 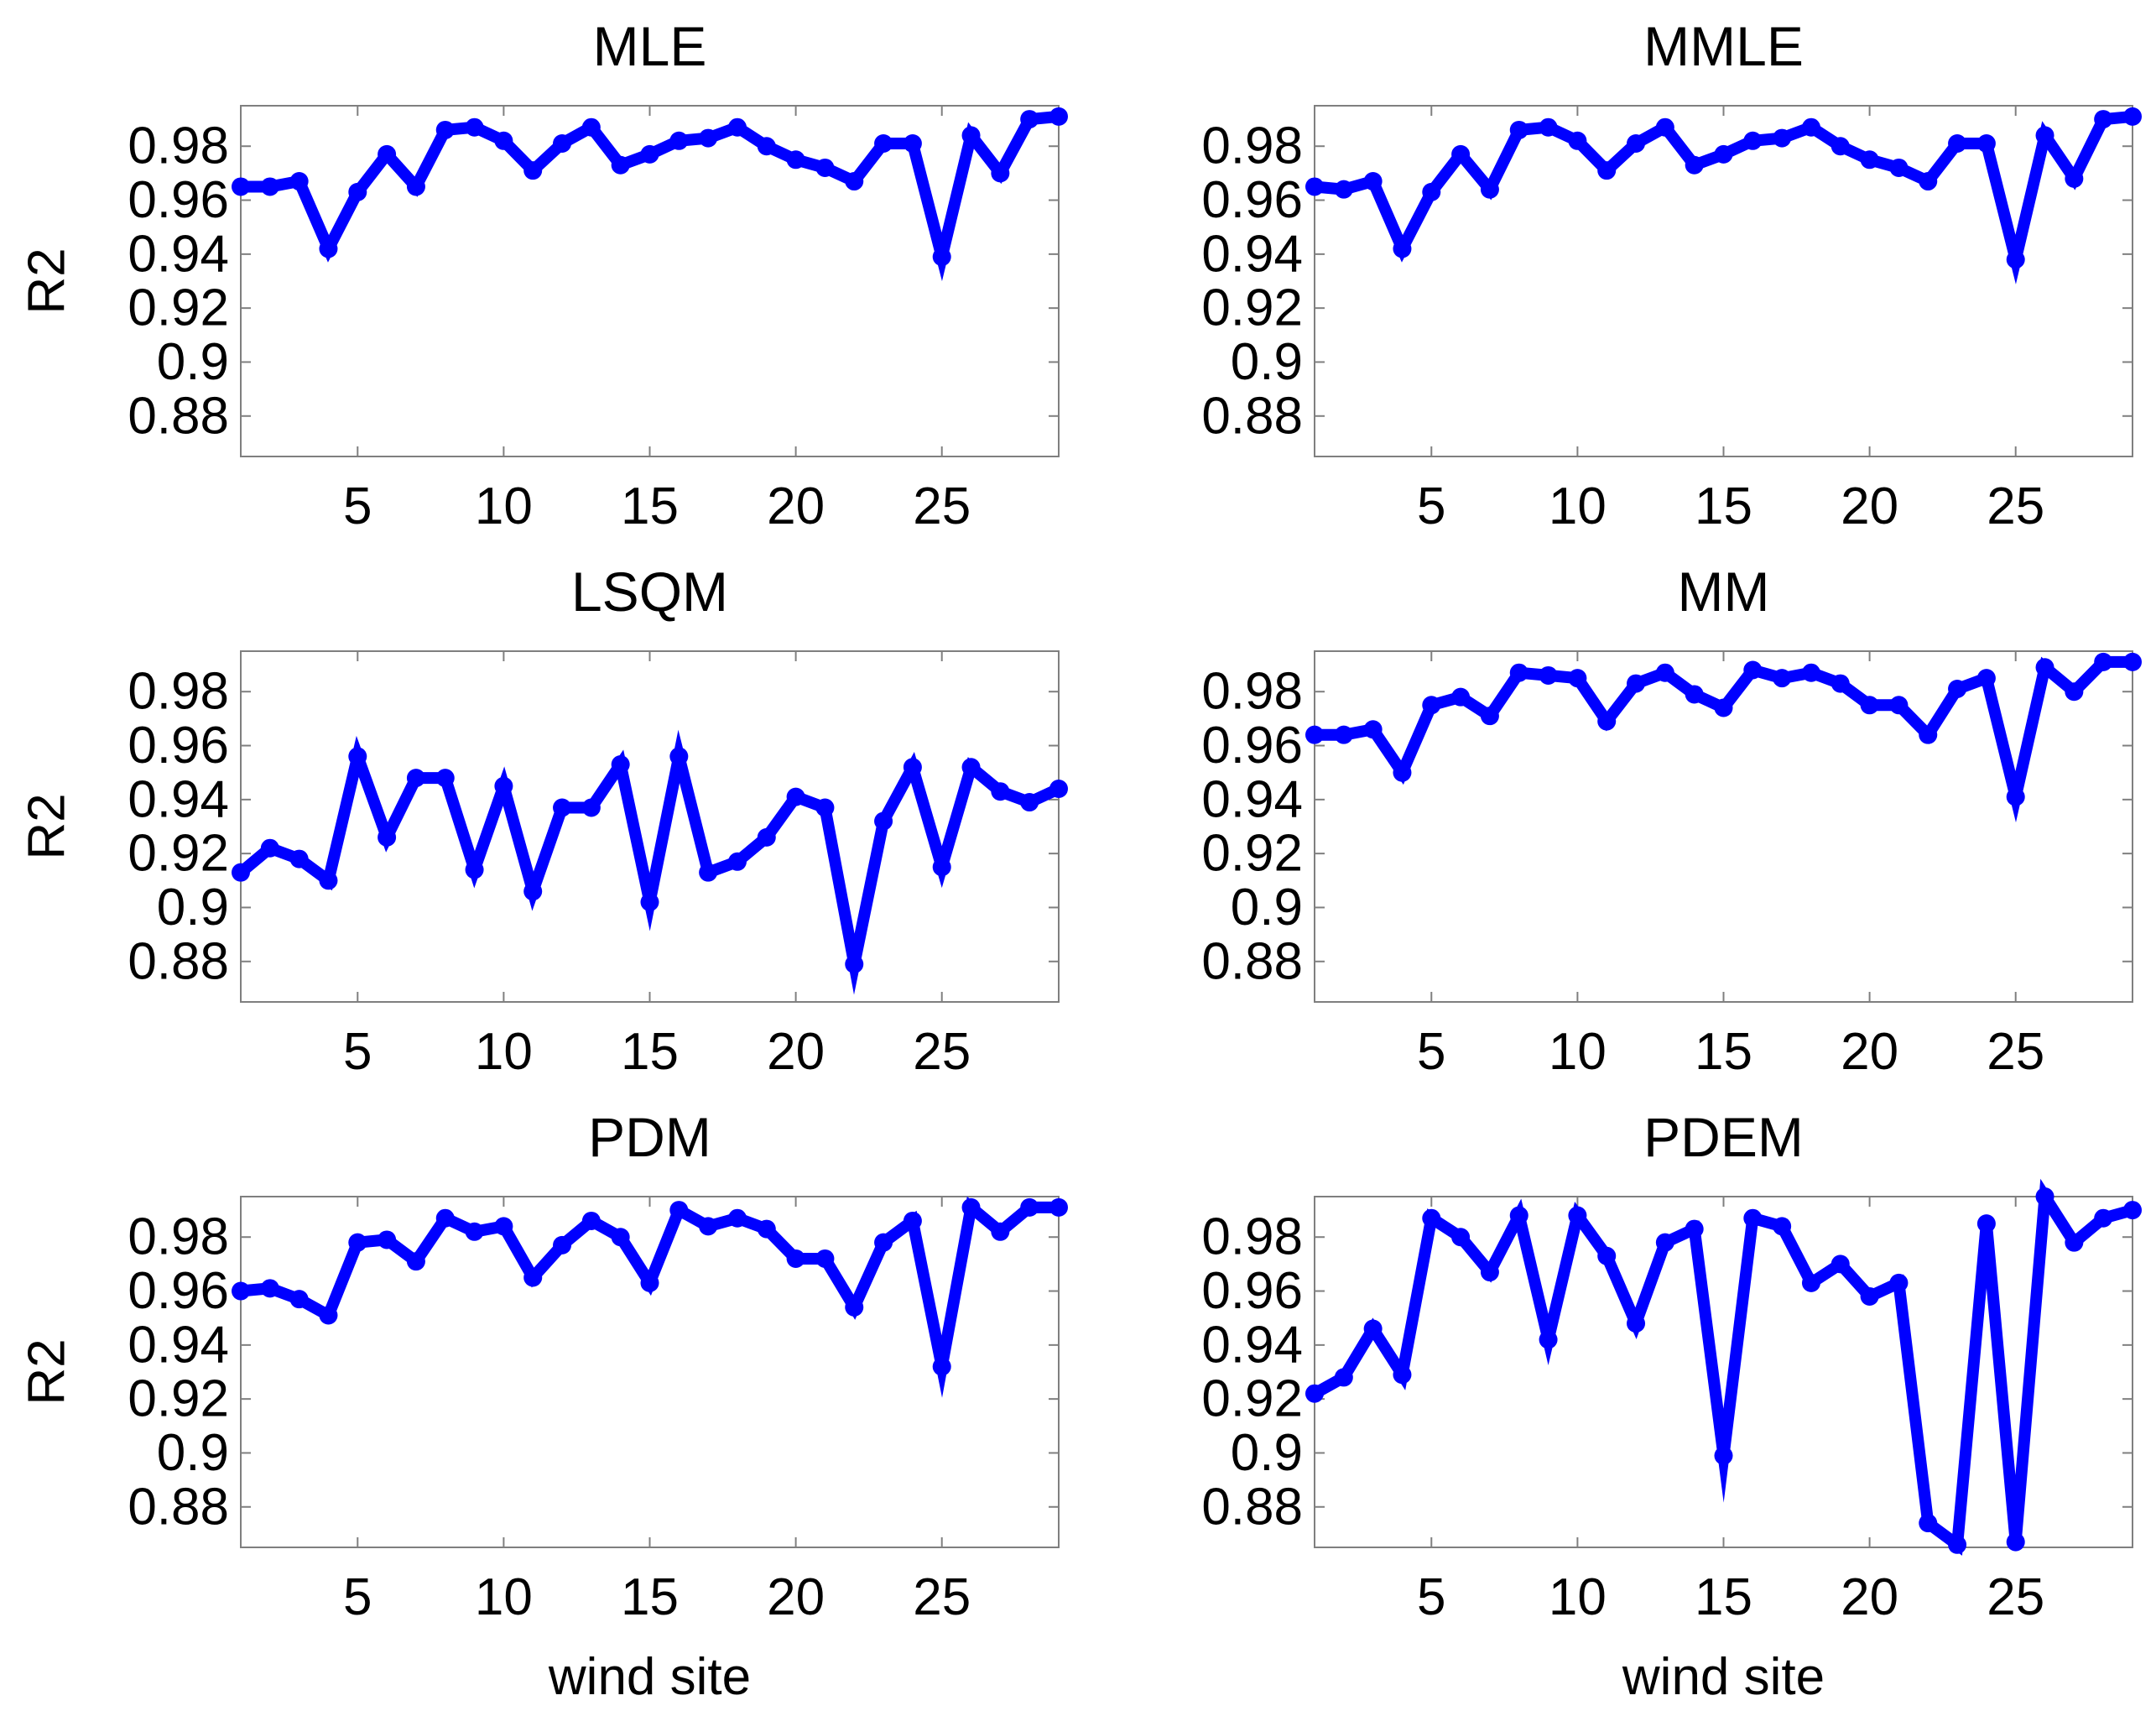 I want to click on subplot-lsqm: 0.880.90.920.940.960.98 5 10 15 20 25 LSQM R2, so click(x=543, y=821).